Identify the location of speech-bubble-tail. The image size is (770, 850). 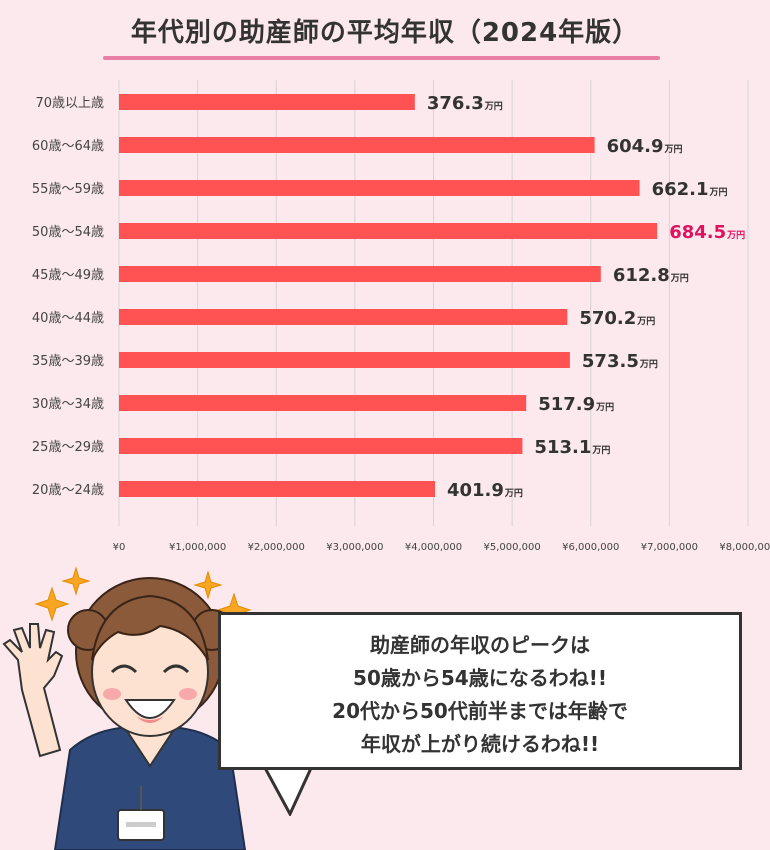
(288, 791).